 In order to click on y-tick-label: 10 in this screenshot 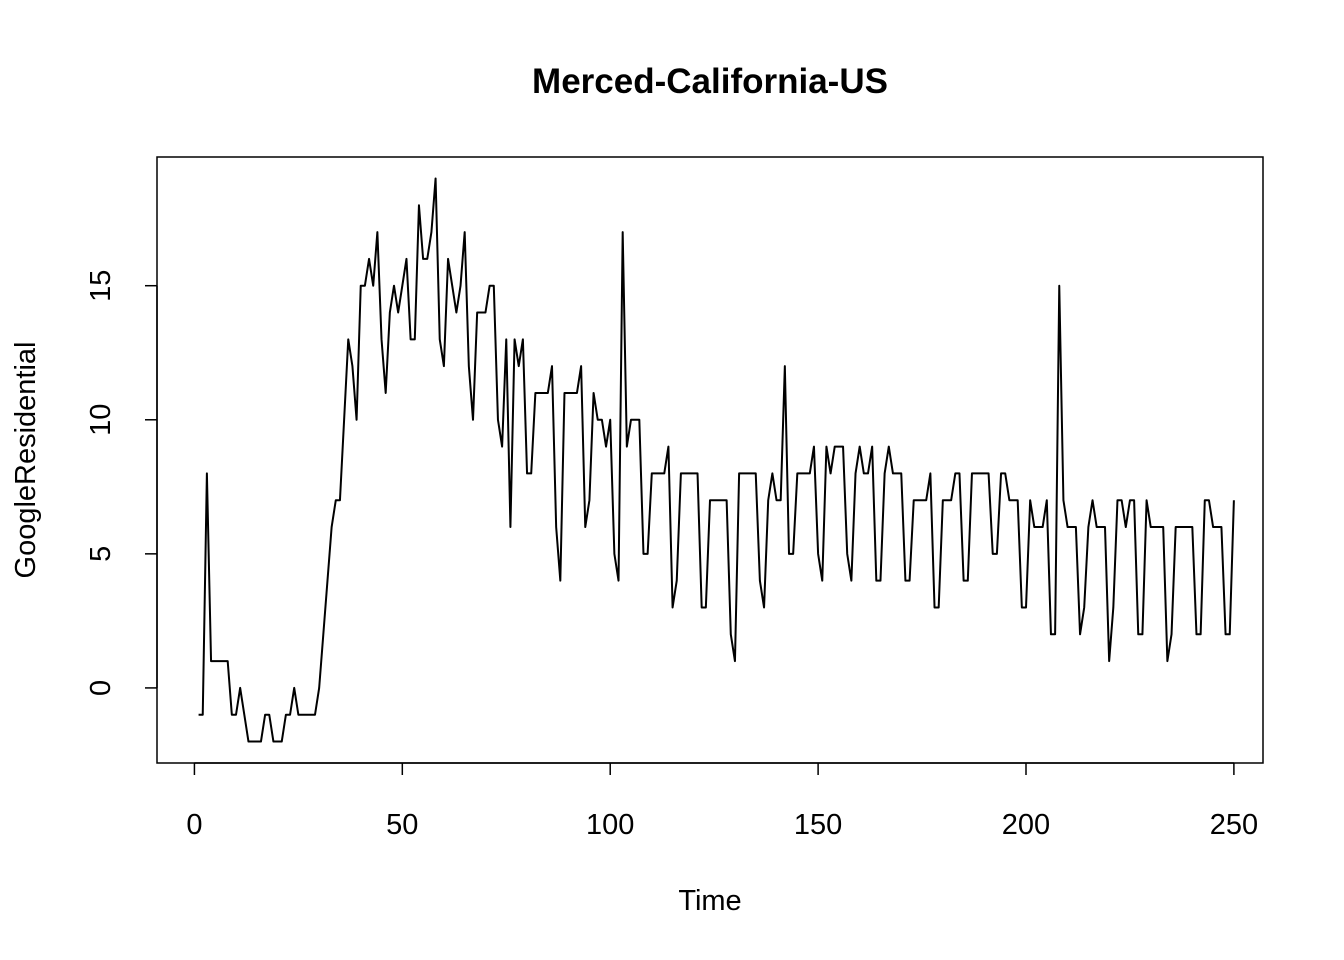, I will do `click(101, 420)`.